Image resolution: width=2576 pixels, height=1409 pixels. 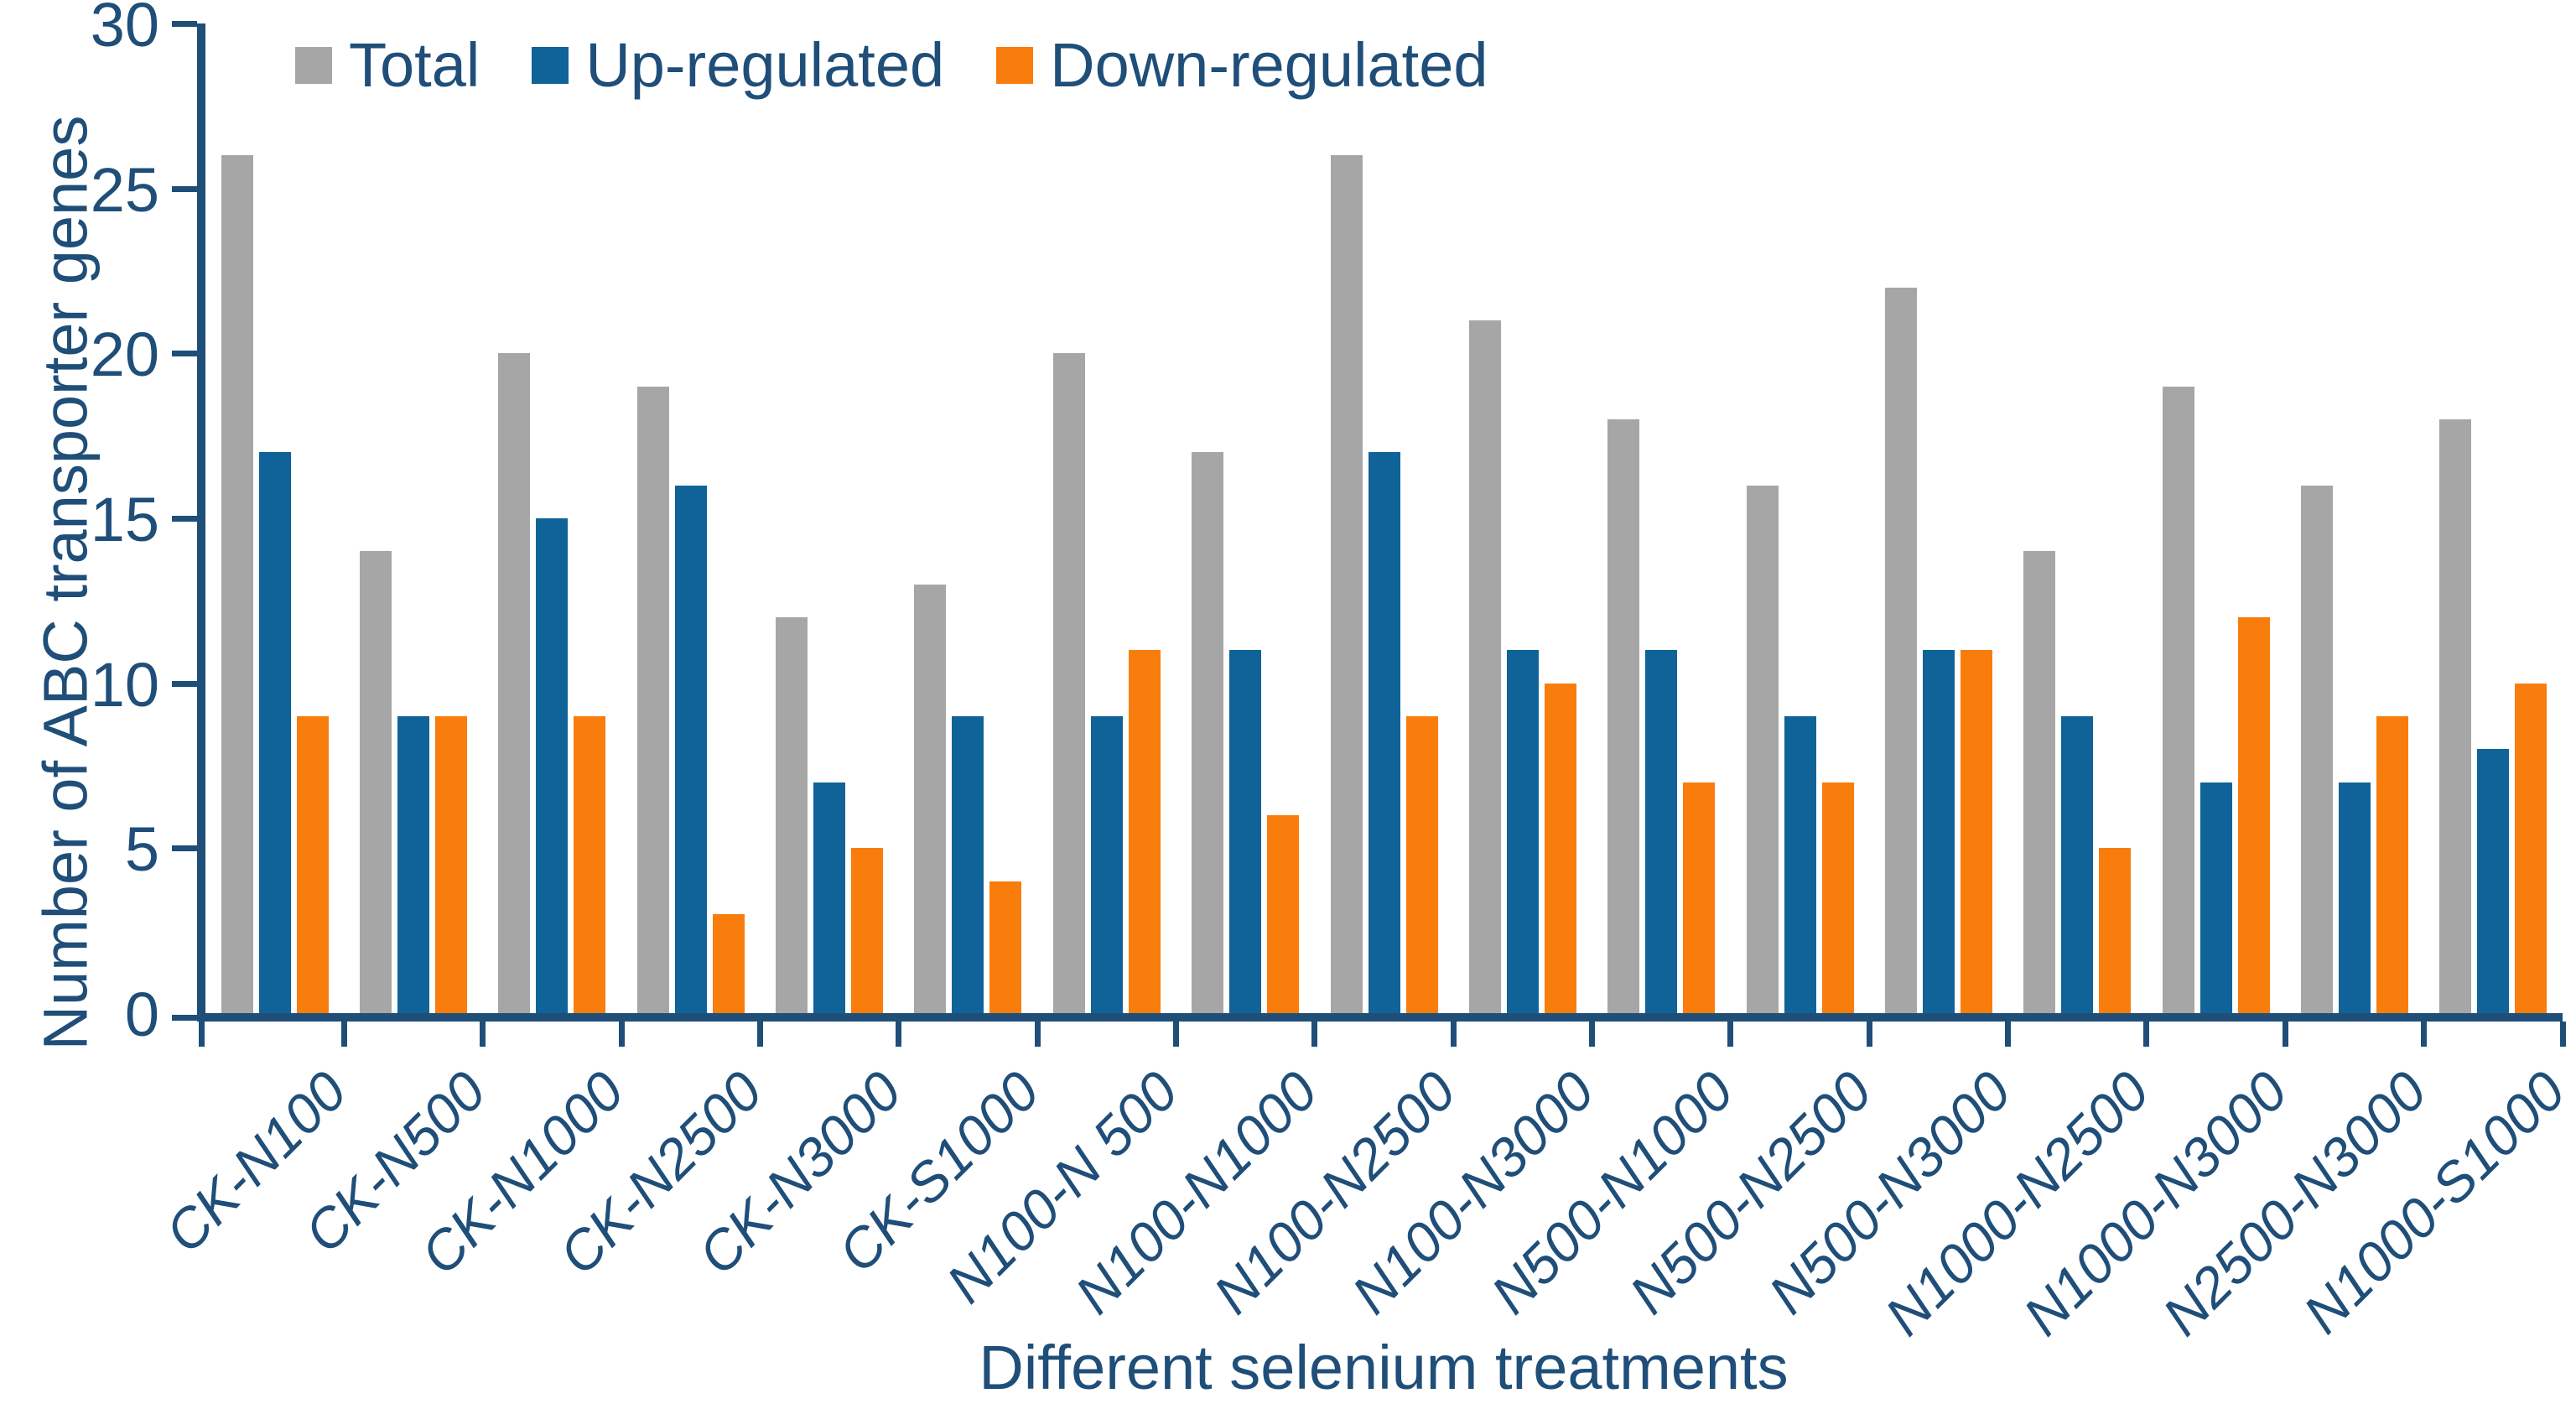 I want to click on y-tick-label: 25, so click(x=124, y=190).